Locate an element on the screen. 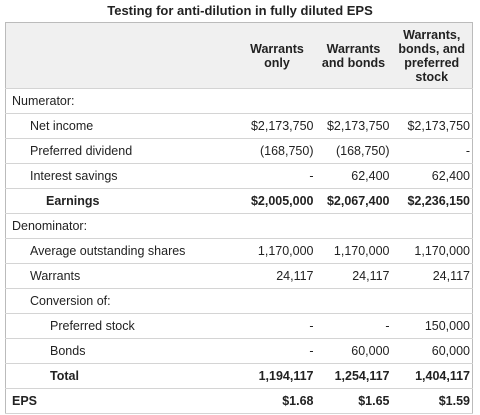 Image resolution: width=480 pixels, height=415 pixels. row-label: Average outstanding shares is located at coordinates (122, 251).